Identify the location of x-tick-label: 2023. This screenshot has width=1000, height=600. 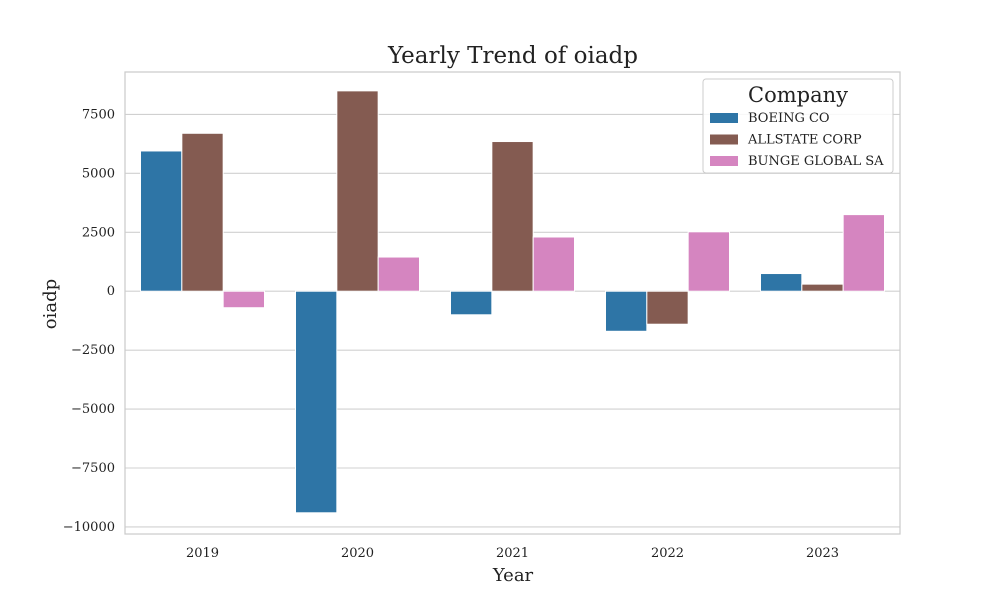
(822, 553).